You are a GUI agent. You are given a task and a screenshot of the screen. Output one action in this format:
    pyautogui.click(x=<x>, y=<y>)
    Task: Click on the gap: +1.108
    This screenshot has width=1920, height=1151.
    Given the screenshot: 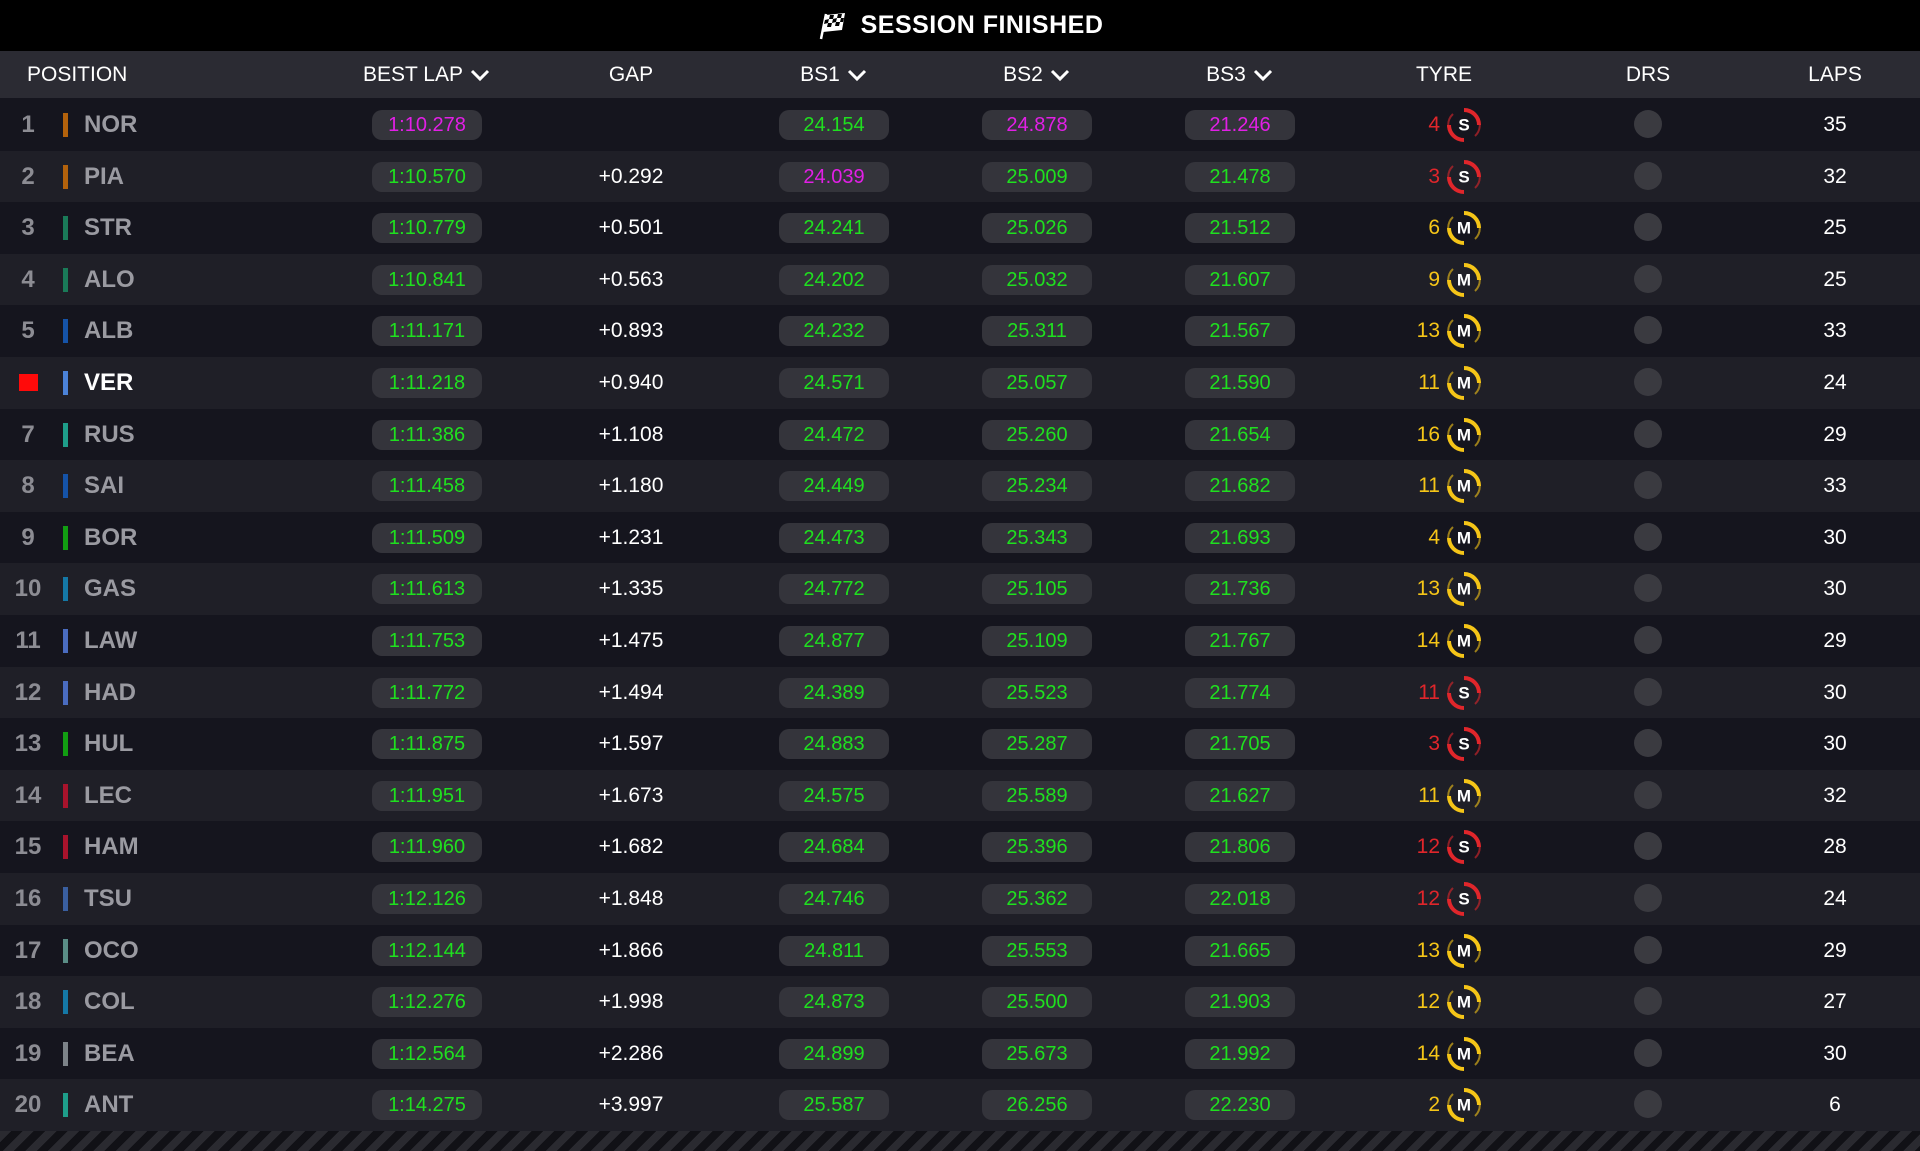 What is the action you would take?
    pyautogui.click(x=631, y=434)
    